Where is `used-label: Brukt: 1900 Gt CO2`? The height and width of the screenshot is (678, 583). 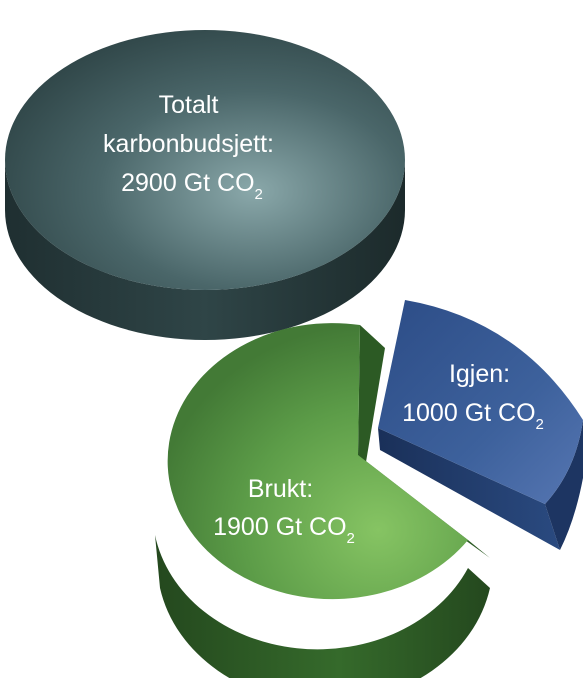
used-label: Brukt: 1900 Gt CO2 is located at coordinates (284, 511).